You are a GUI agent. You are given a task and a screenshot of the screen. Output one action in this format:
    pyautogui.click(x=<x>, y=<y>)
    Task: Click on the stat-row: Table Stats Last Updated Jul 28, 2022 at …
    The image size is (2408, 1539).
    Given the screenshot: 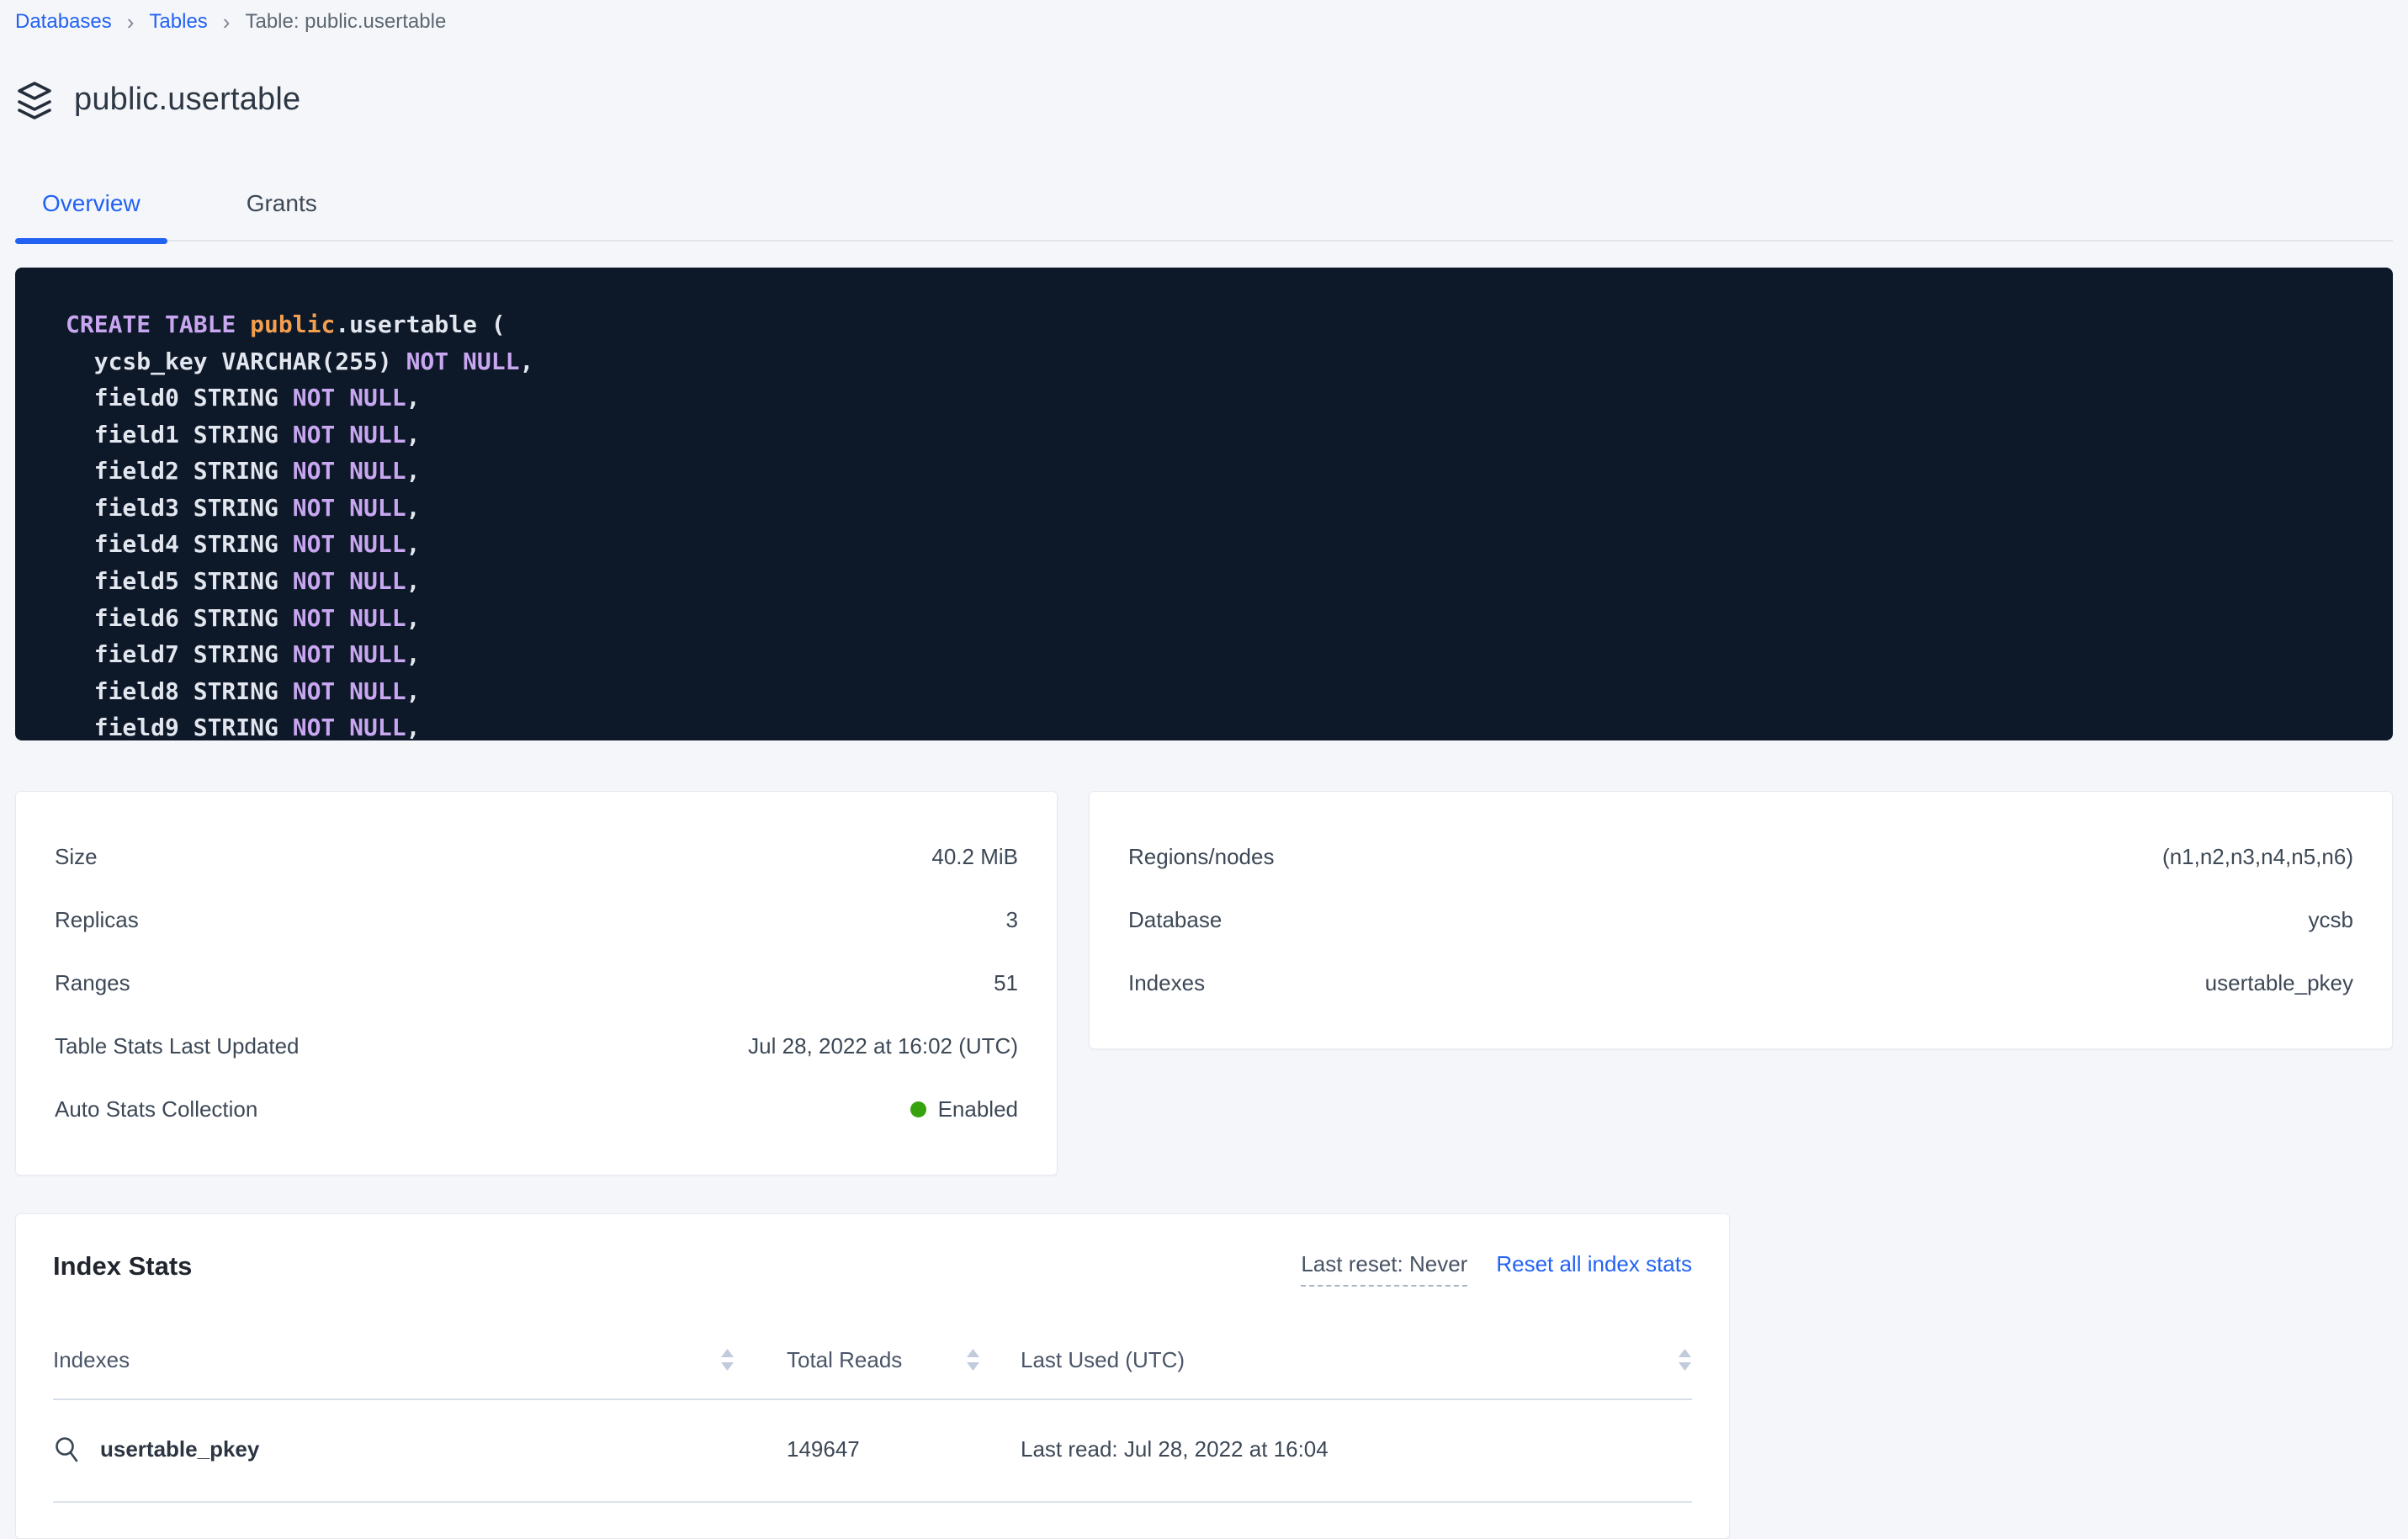 What is the action you would take?
    pyautogui.click(x=536, y=1046)
    